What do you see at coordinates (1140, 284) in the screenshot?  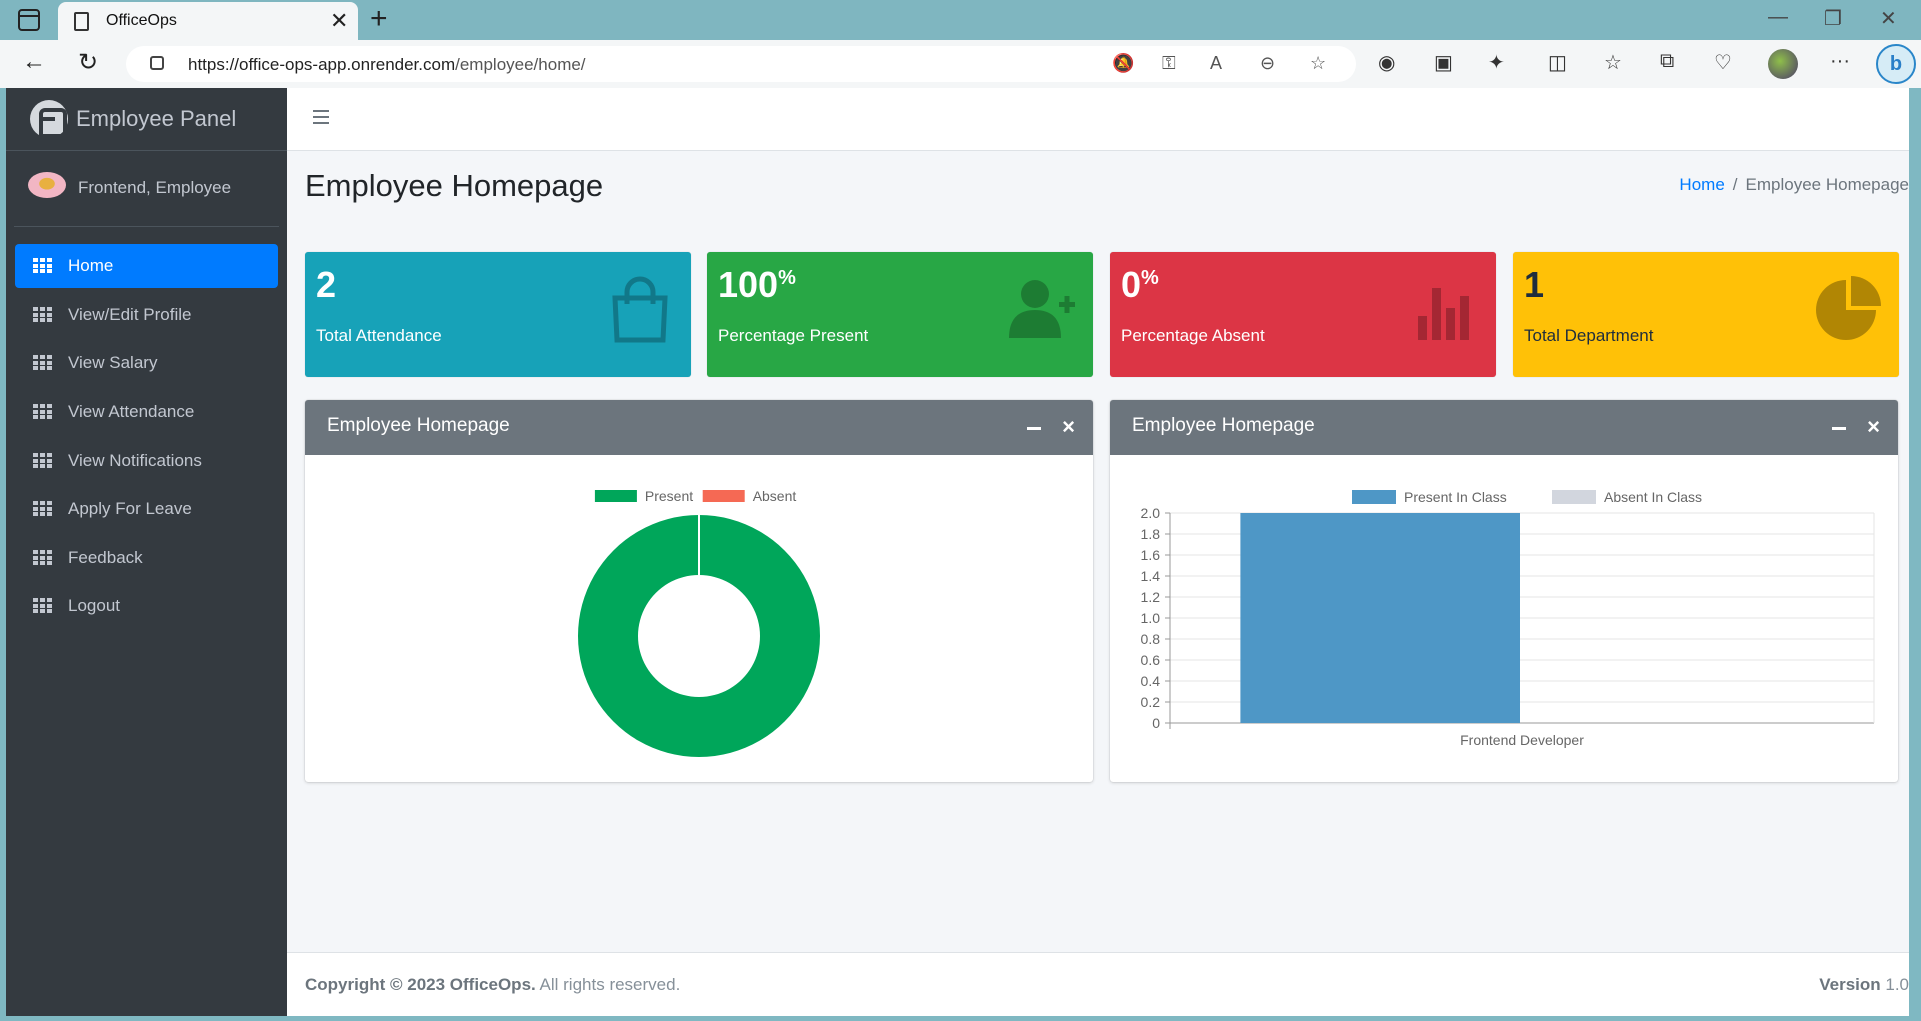 I see `info-box-value: 0%` at bounding box center [1140, 284].